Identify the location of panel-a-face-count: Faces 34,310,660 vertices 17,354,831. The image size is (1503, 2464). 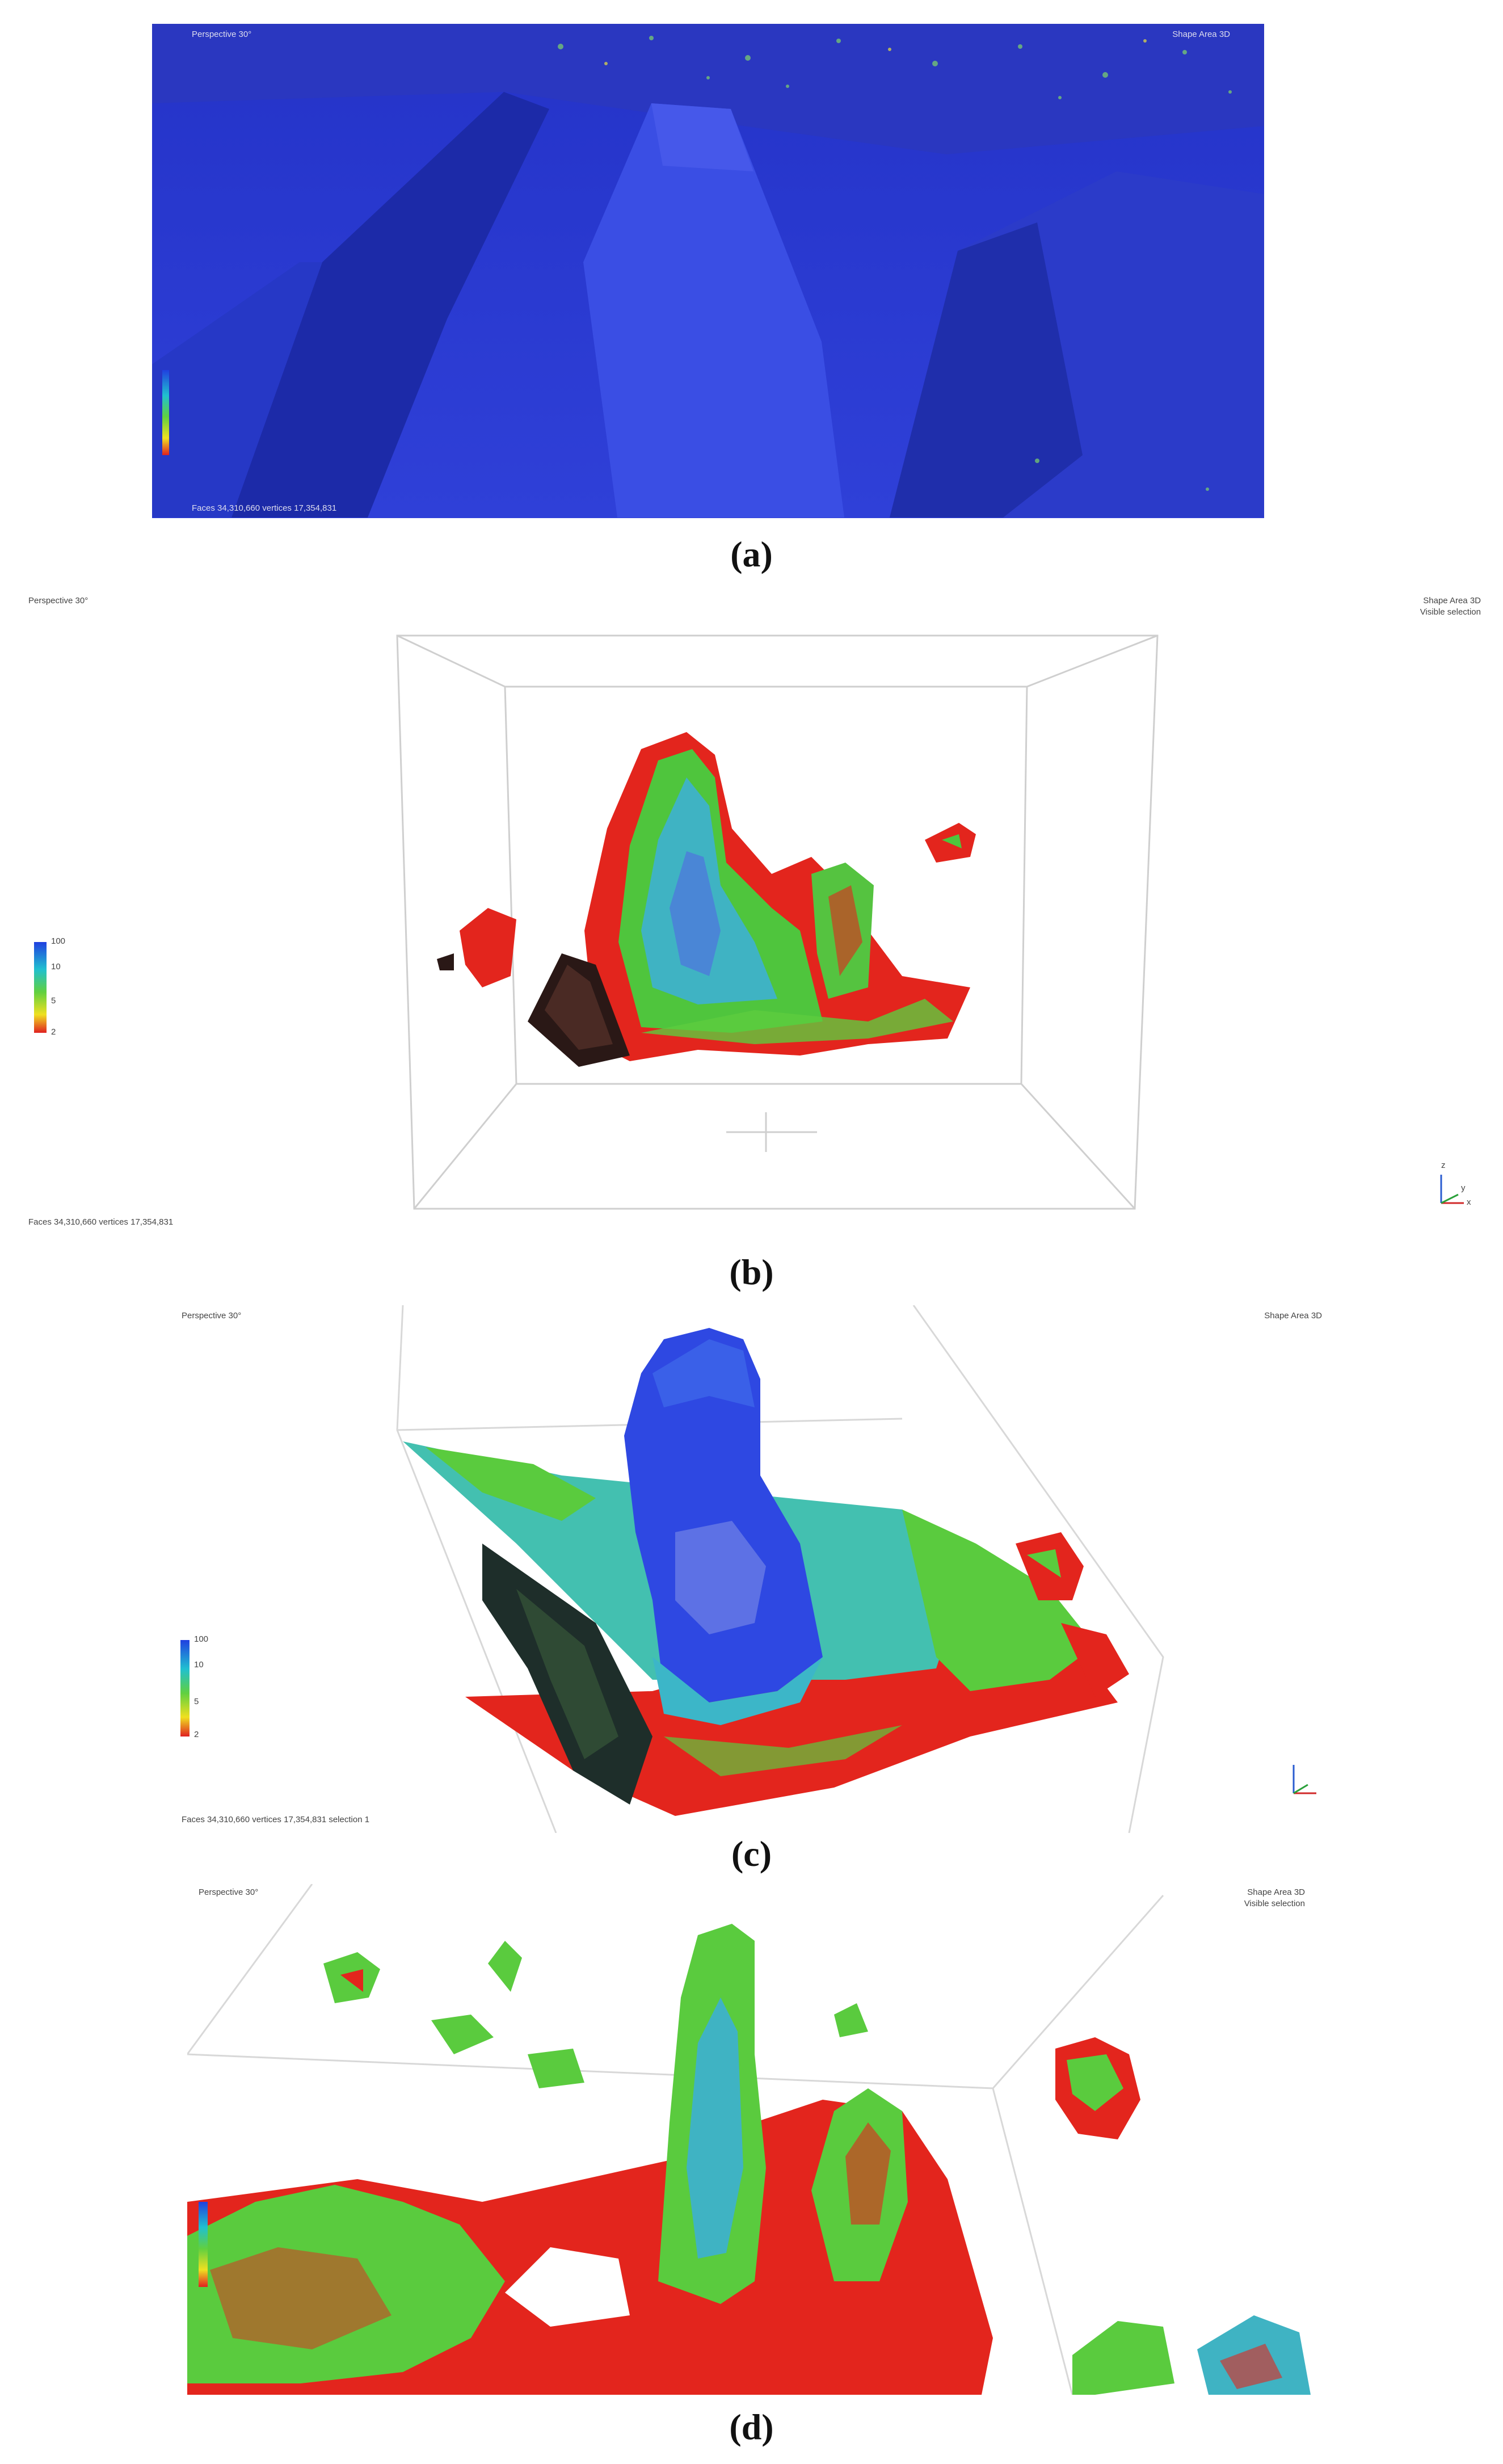
(264, 508).